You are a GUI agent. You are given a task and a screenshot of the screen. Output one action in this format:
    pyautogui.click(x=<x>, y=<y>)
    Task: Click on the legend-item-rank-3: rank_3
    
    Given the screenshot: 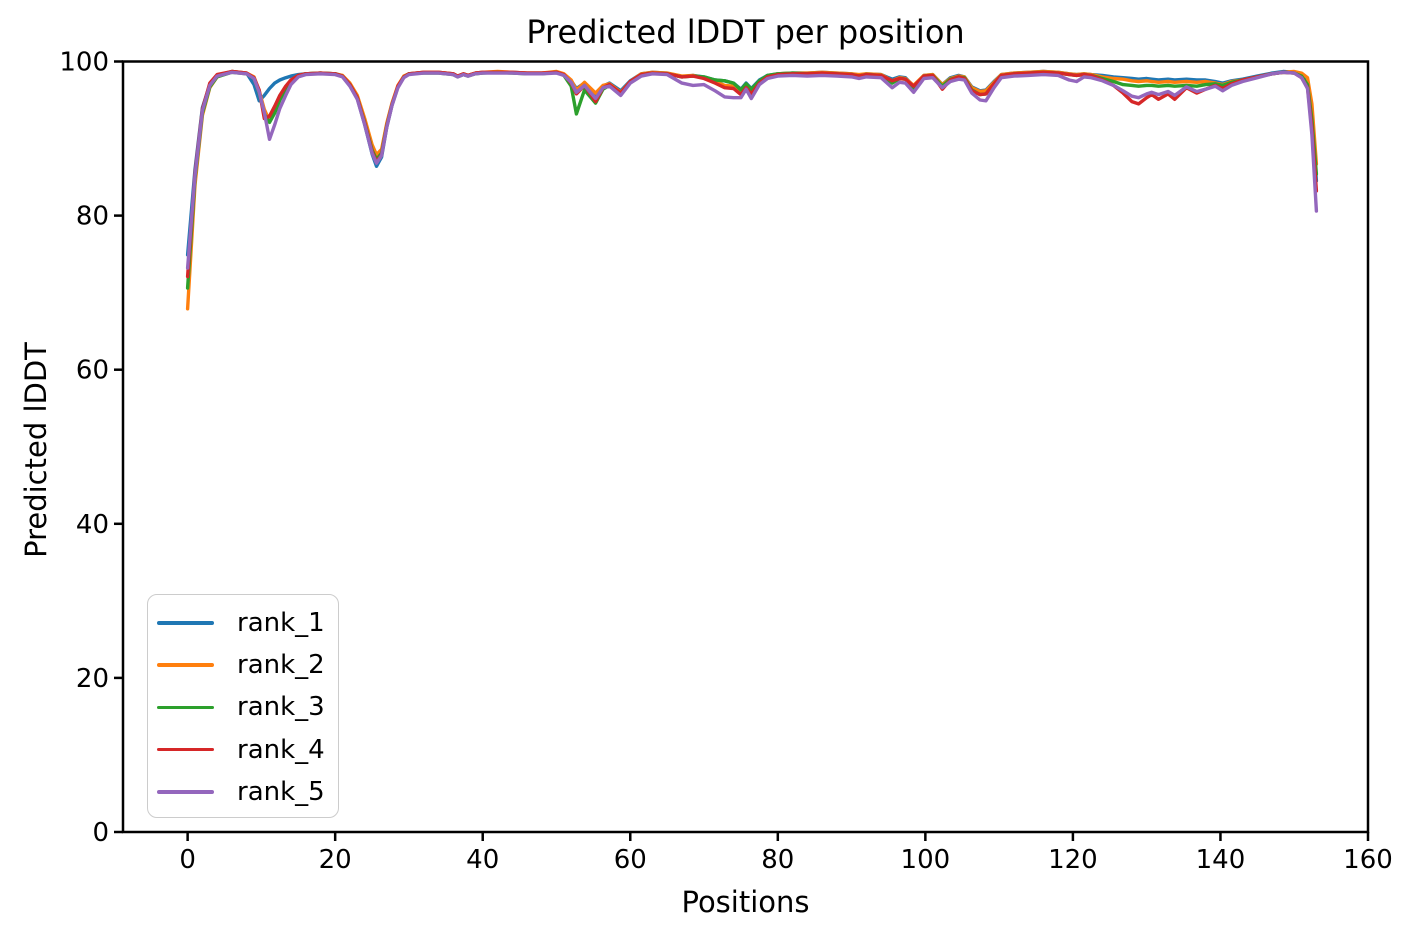 What is the action you would take?
    pyautogui.click(x=243, y=707)
    